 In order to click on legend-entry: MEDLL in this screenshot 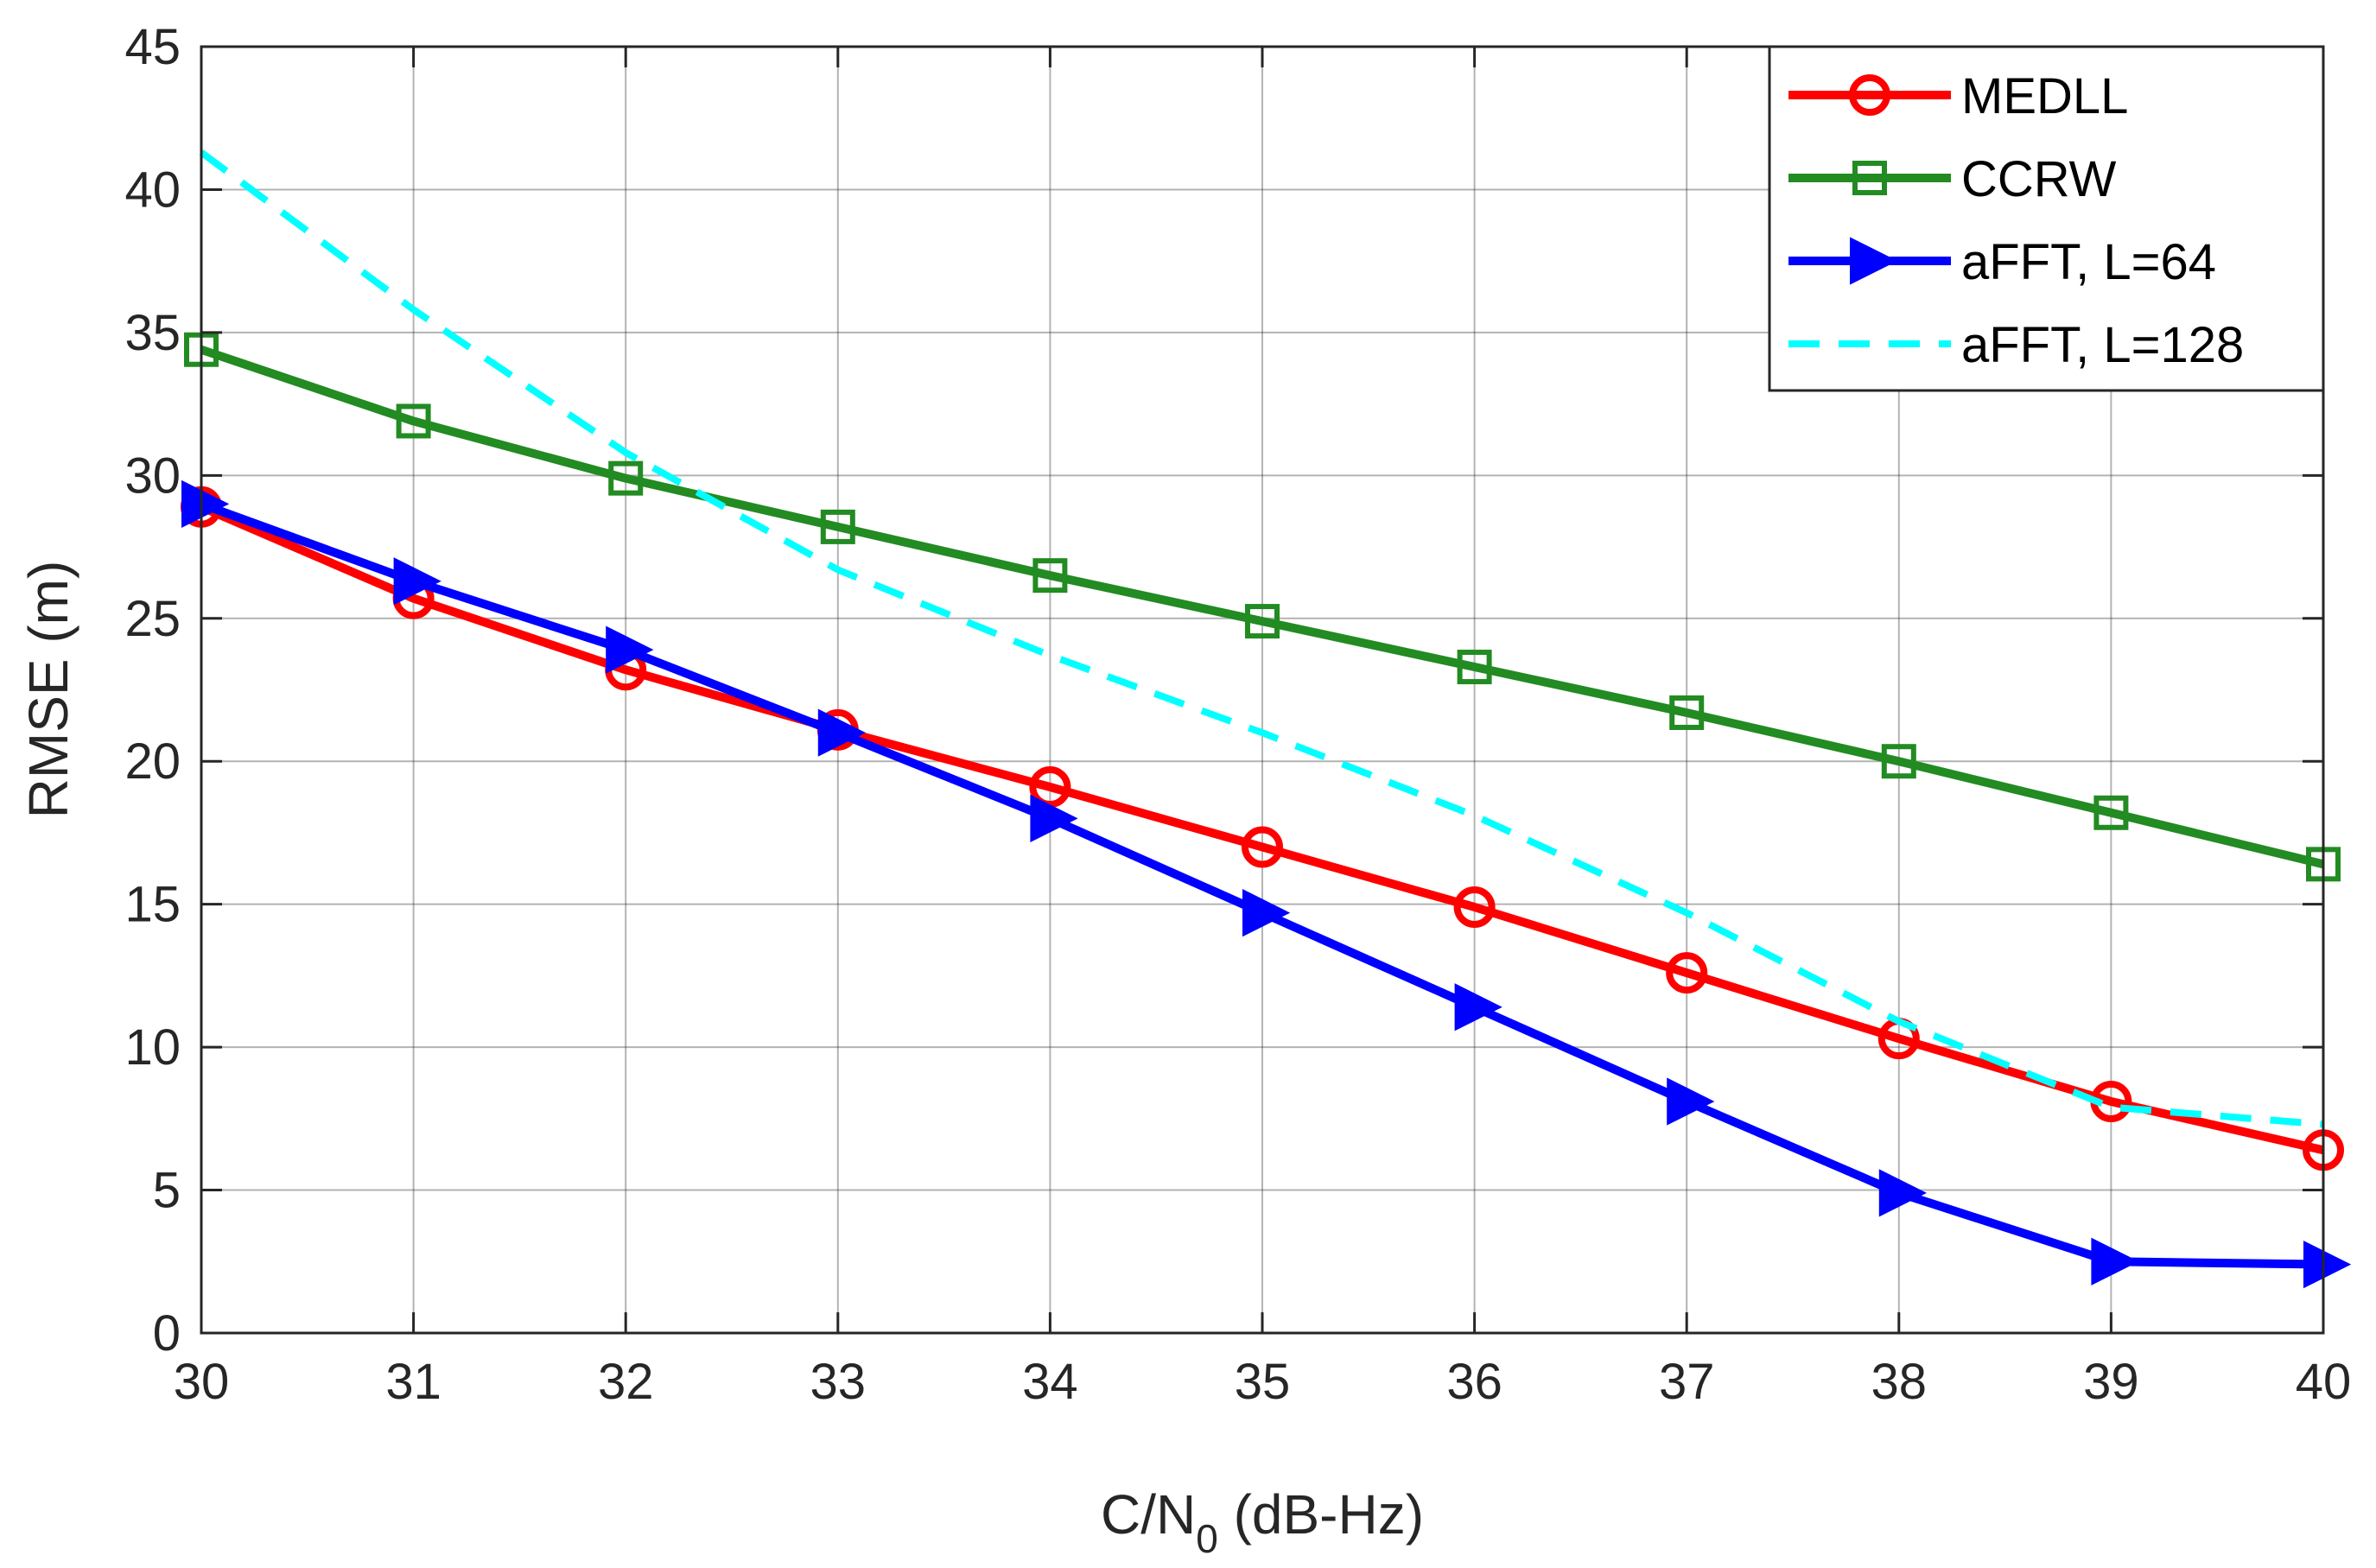, I will do `click(1958, 96)`.